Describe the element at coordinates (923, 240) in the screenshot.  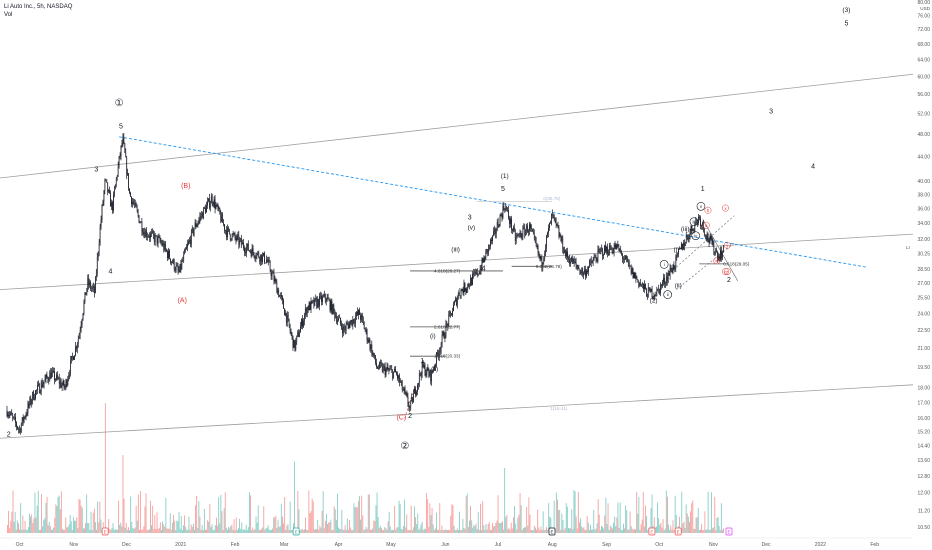
I see `price-tick: 32.00` at that location.